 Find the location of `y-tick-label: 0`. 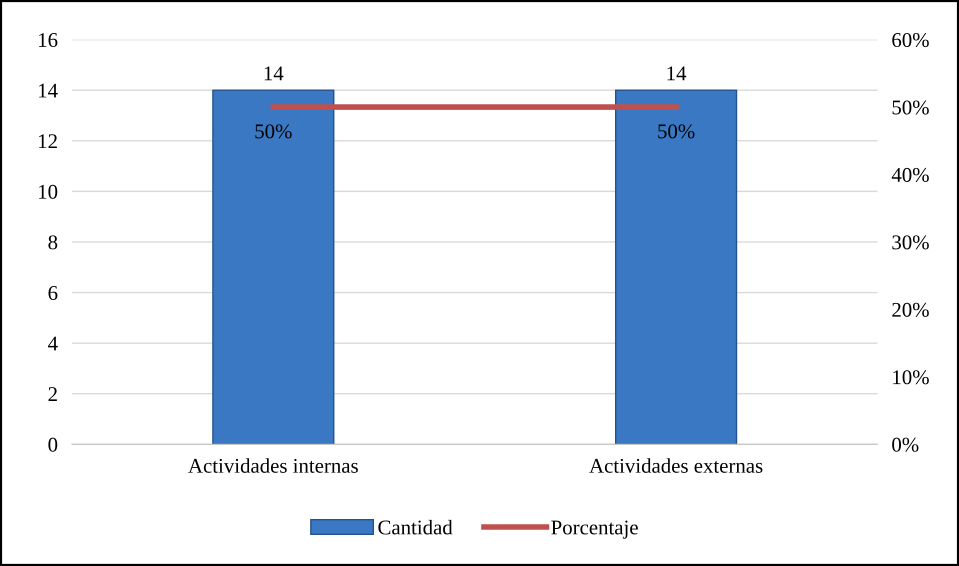

y-tick-label: 0 is located at coordinates (53, 445).